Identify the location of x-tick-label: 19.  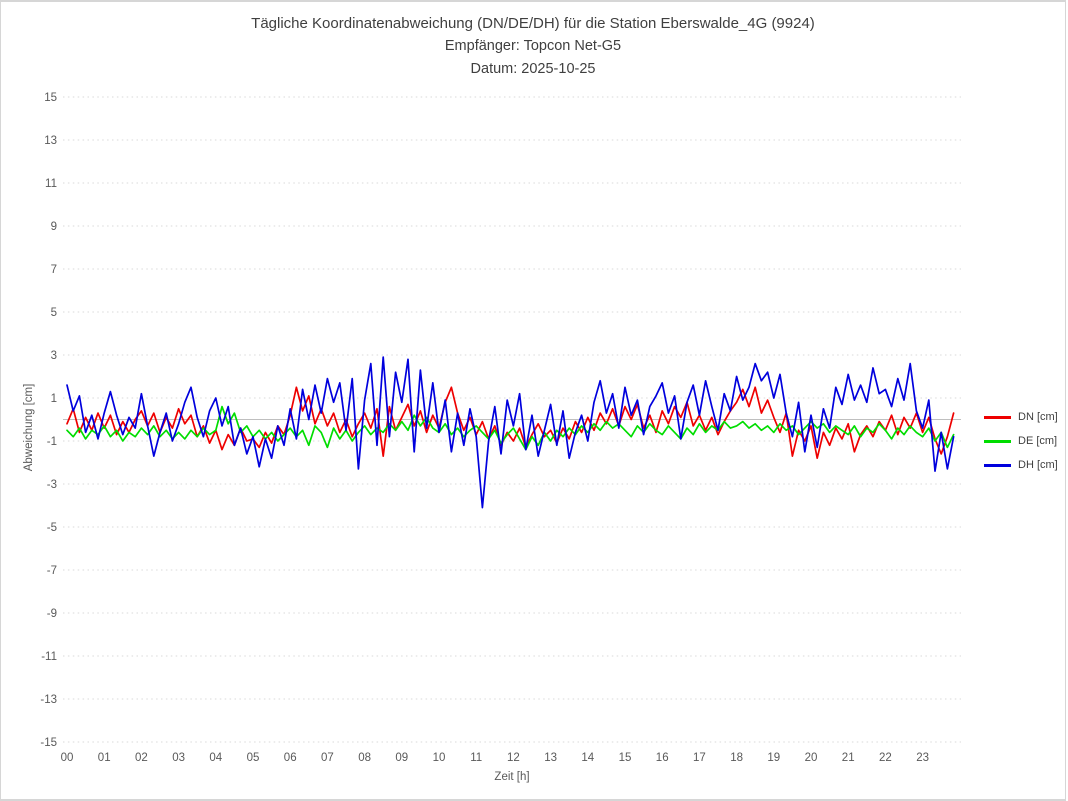
(773, 758).